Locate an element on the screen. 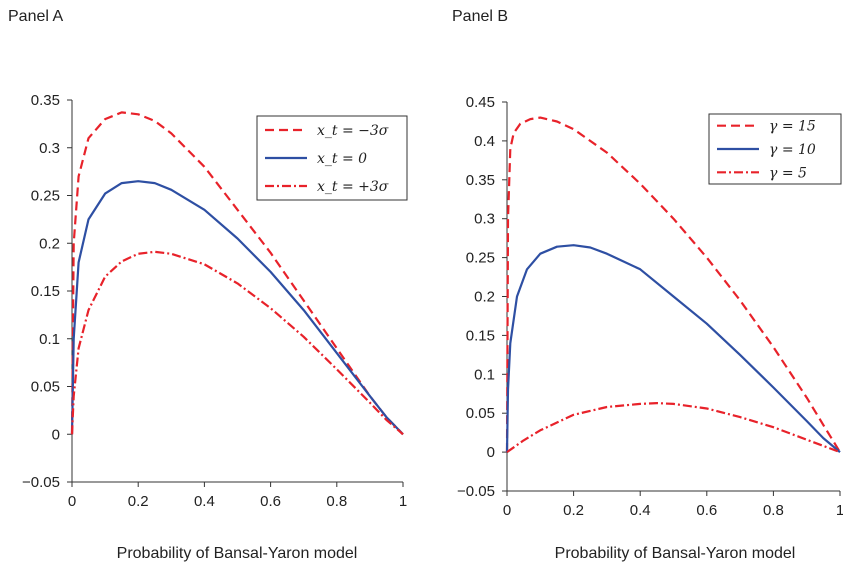  panel-b-x-tick-label: 0.8 is located at coordinates (773, 510).